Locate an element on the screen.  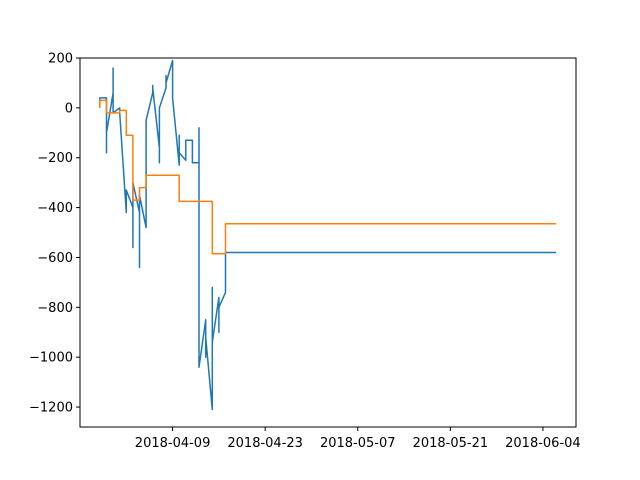
y-axis: 200 0 −200 −400 −600 −800 −1000 −1200 is located at coordinates (54, 234).